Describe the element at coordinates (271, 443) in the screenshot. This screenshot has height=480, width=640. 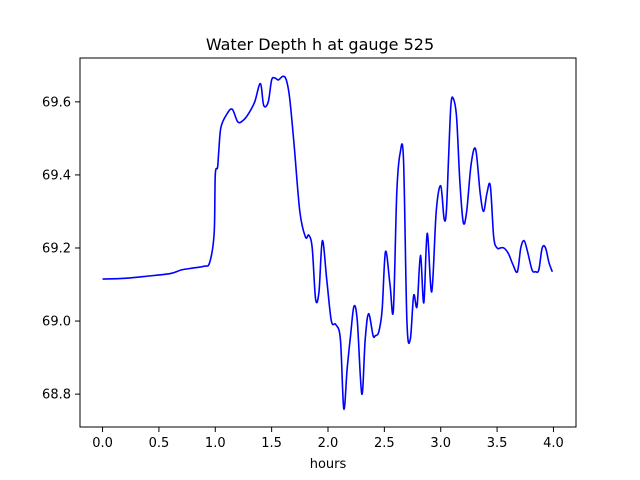
I see `x-tick-label: 1.5` at that location.